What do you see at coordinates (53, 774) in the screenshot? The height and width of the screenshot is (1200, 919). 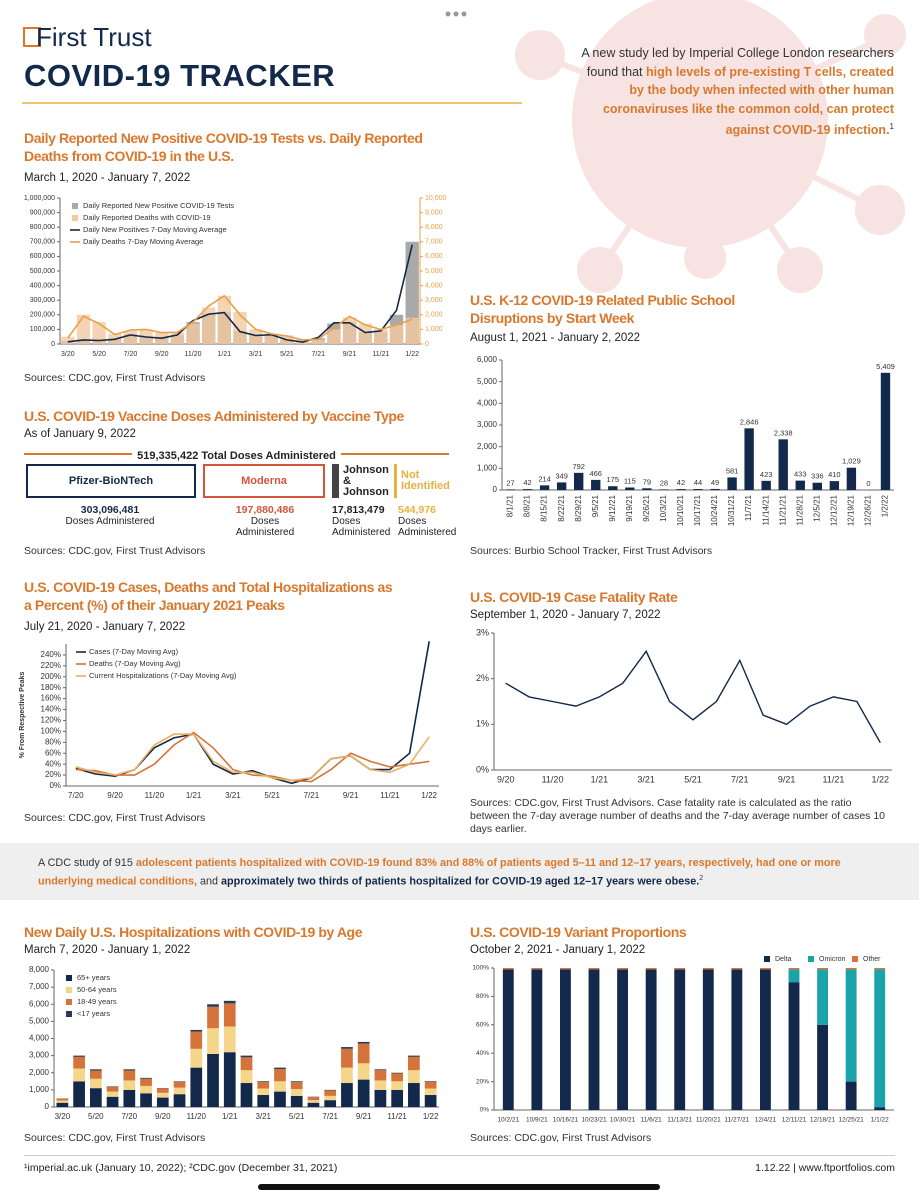 I see `y-tick-label: 20%` at bounding box center [53, 774].